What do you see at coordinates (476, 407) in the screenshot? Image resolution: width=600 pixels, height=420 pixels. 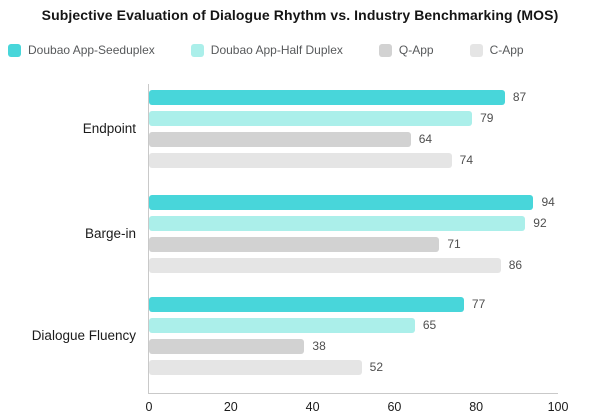 I see `x-axis-tick-80: 80` at bounding box center [476, 407].